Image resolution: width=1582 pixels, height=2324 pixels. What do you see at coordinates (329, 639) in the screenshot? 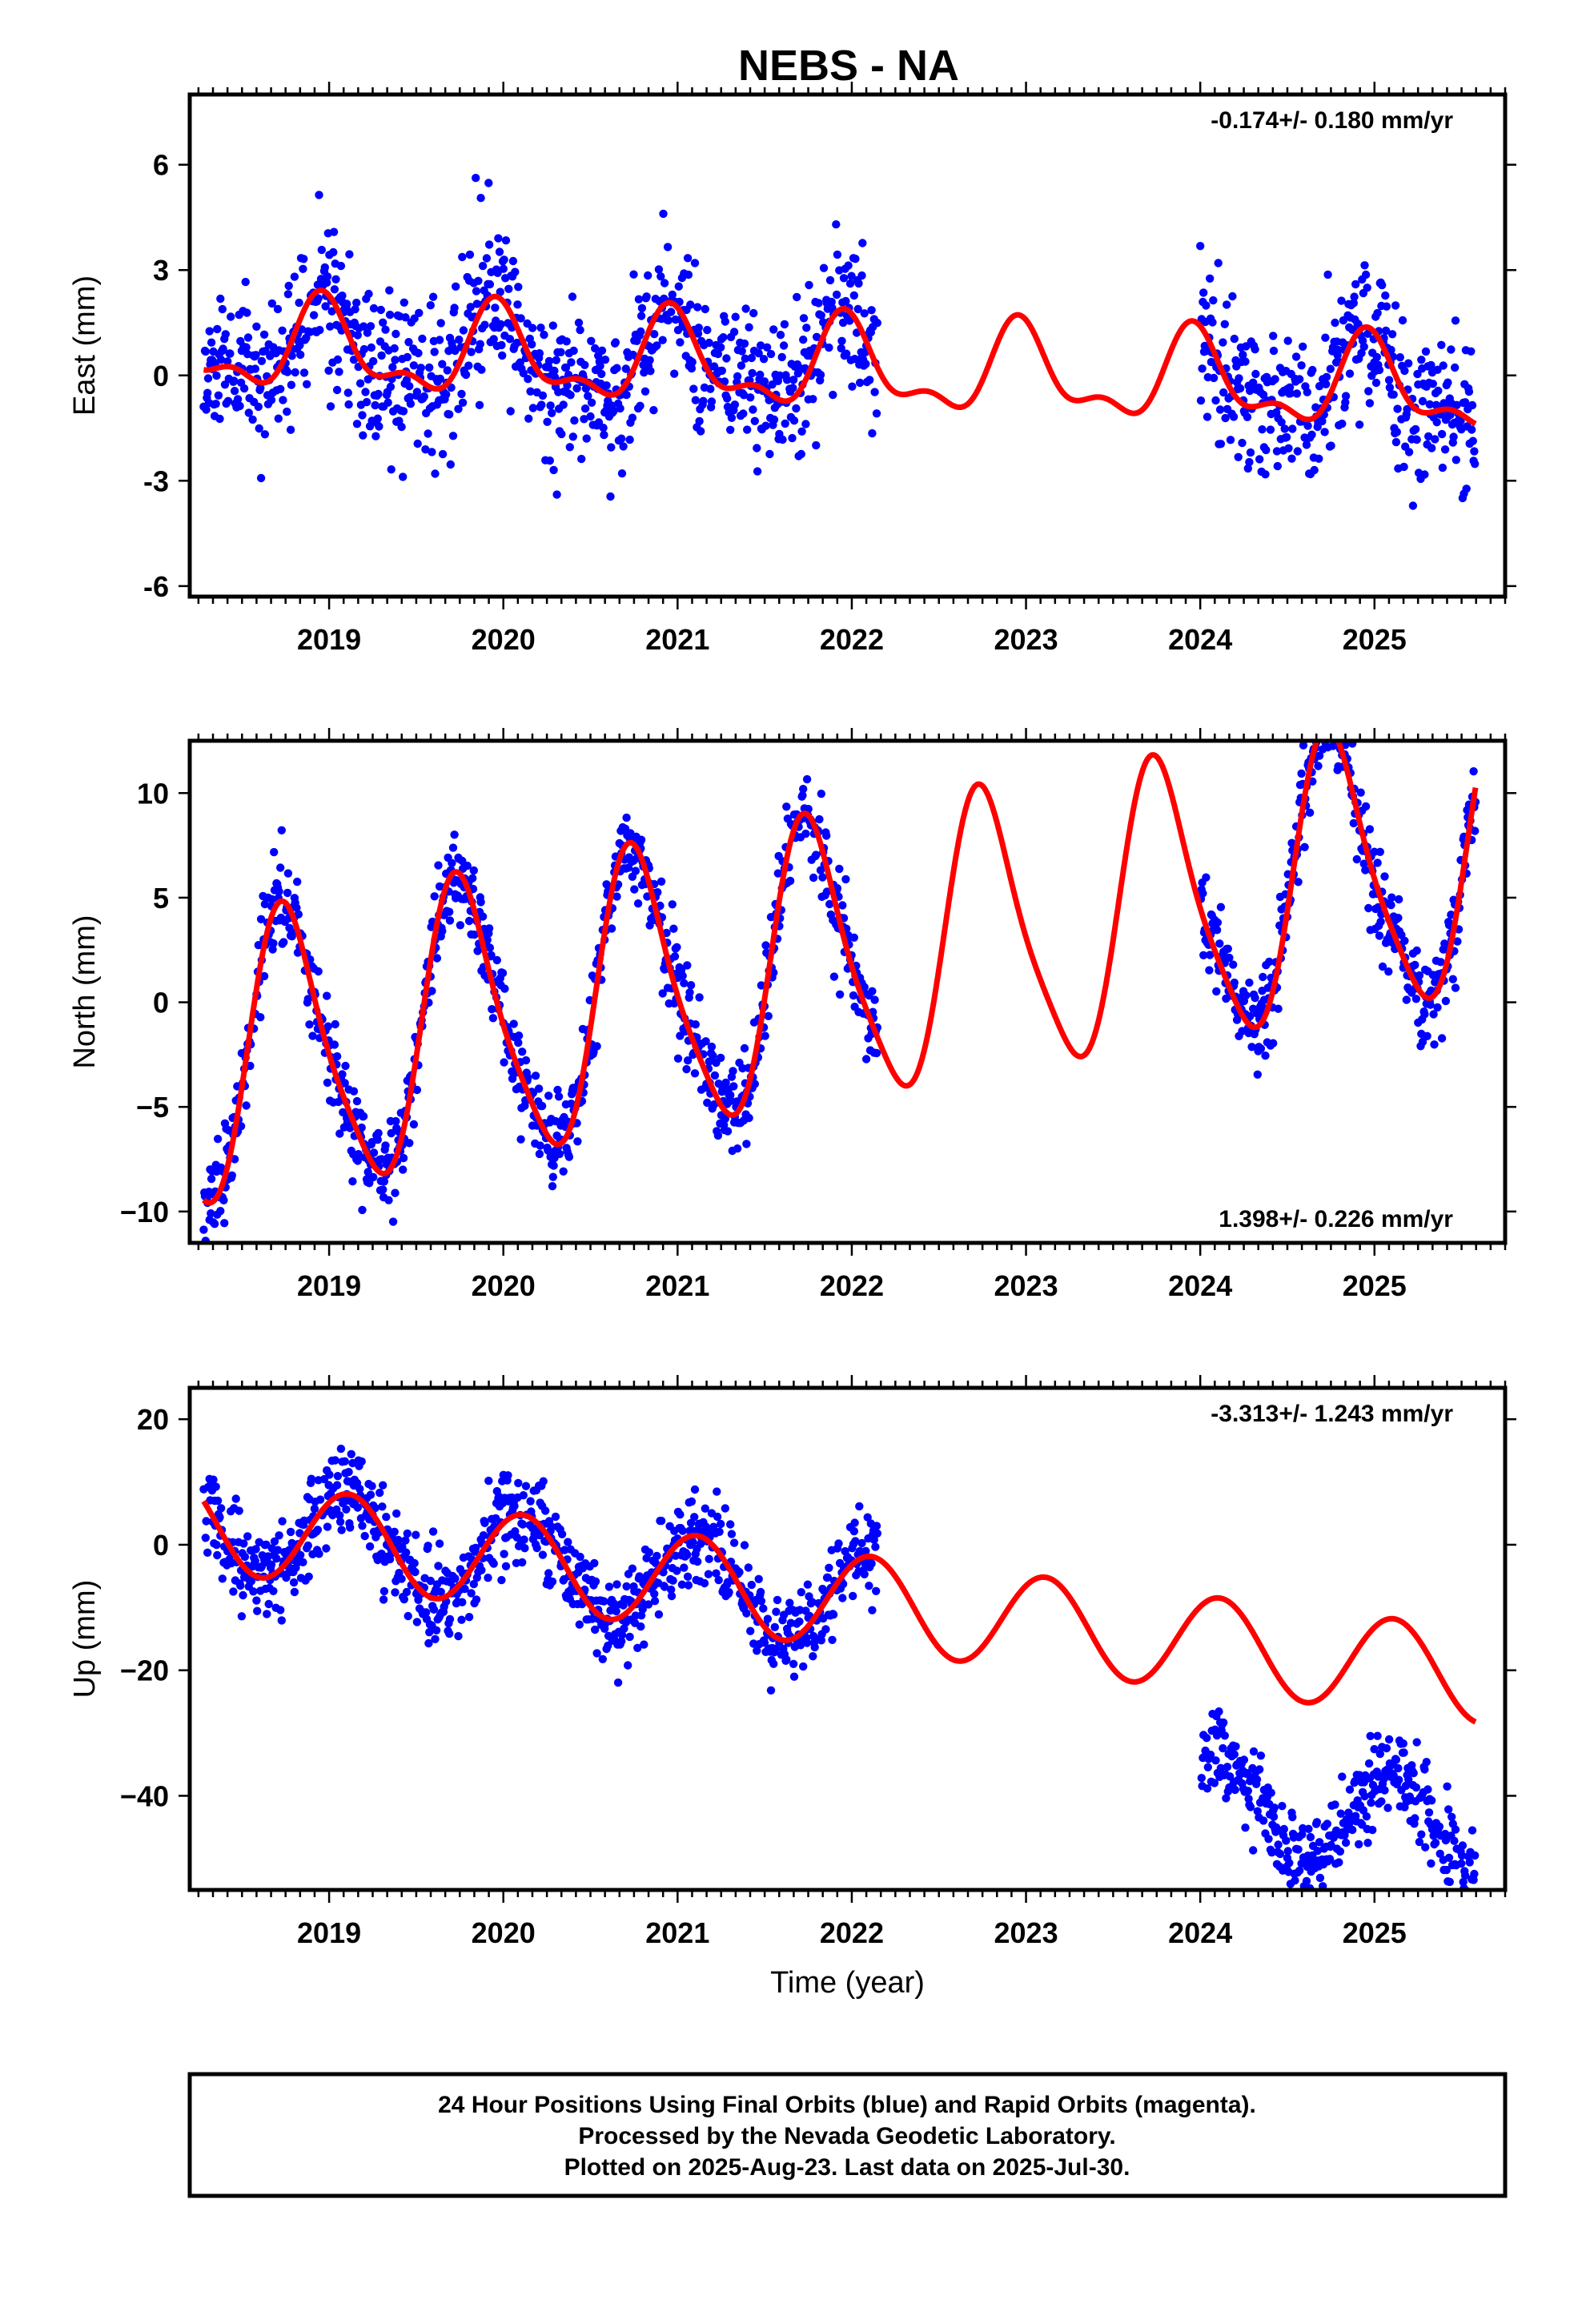
I see `x-tick-label: 2019` at bounding box center [329, 639].